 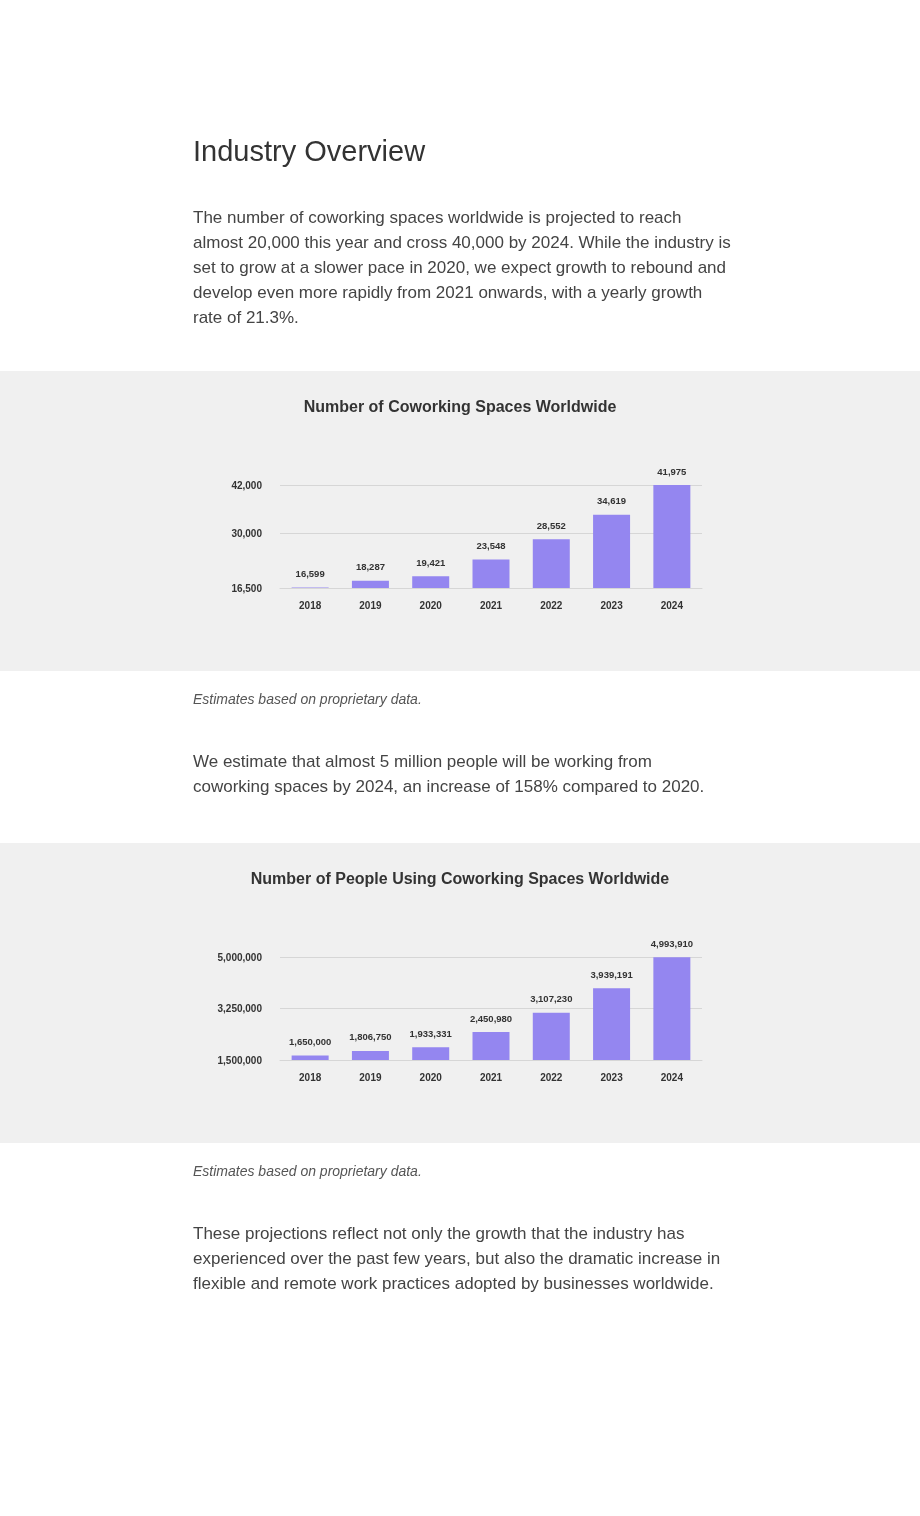 I want to click on y-tick-label: 1,500,000, so click(x=240, y=1060).